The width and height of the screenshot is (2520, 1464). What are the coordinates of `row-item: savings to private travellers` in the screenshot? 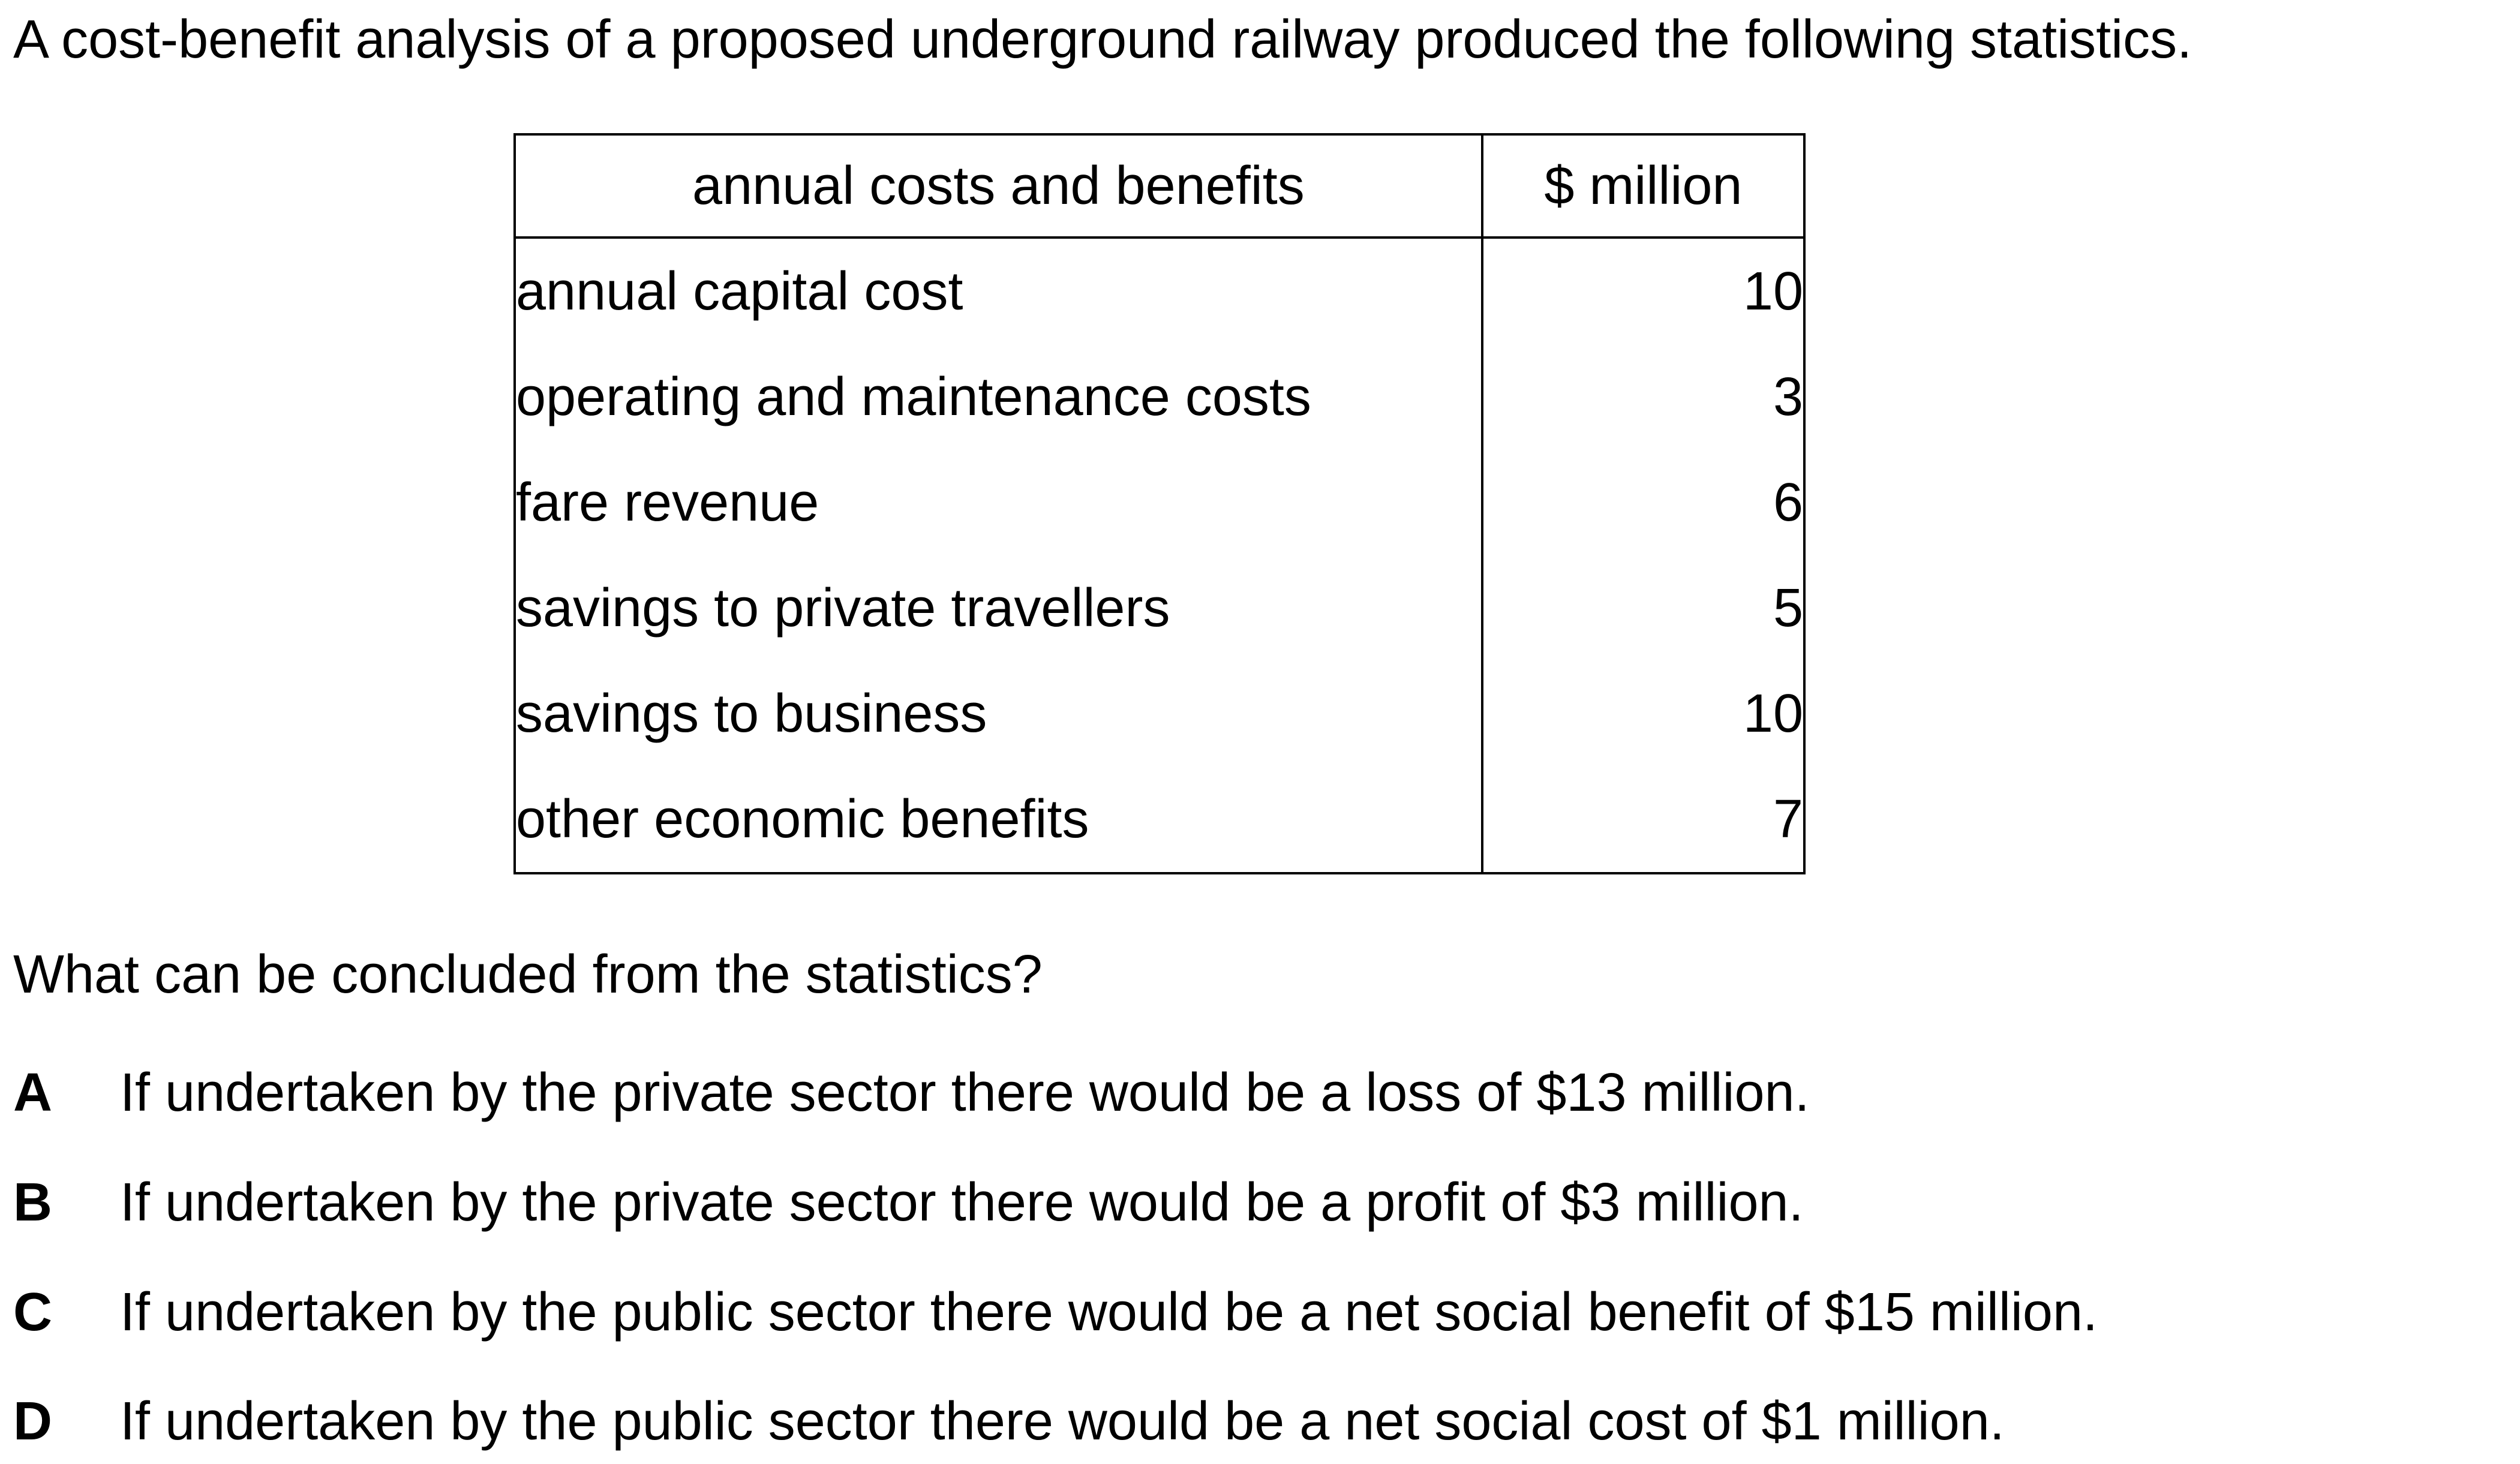 It's located at (998, 608).